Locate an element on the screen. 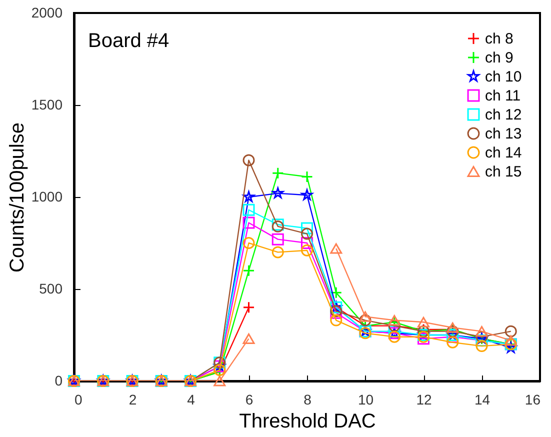 Image resolution: width=551 pixels, height=437 pixels. annotation: Board #4 is located at coordinates (129, 41).